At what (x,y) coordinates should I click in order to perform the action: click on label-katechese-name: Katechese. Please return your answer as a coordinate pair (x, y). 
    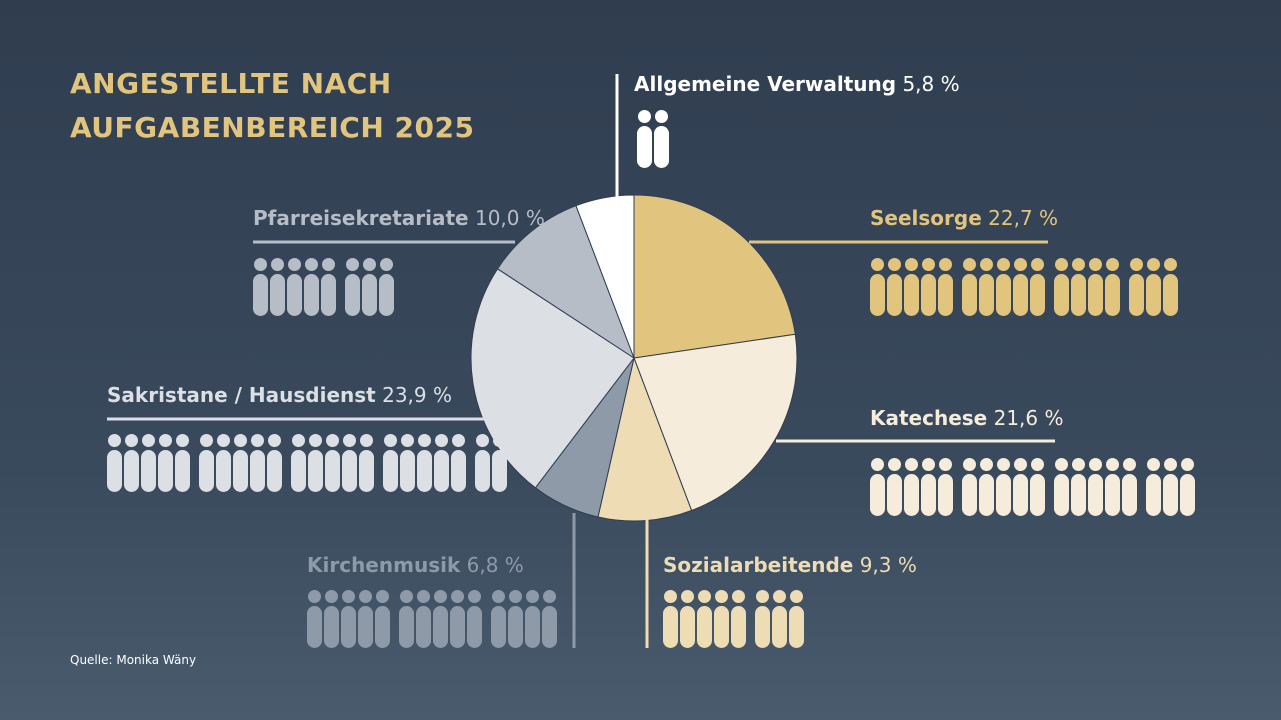
    Looking at the image, I should click on (929, 418).